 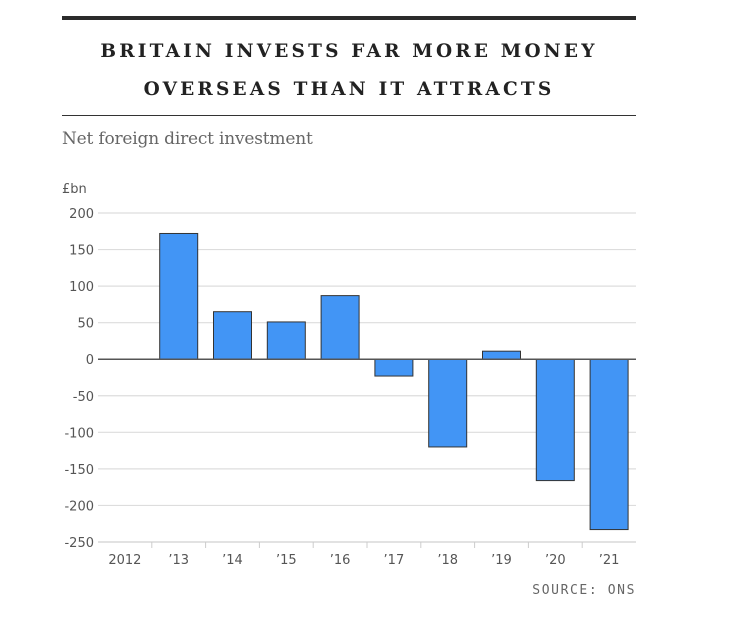 I want to click on y-tick-label: -50, so click(x=83, y=397).